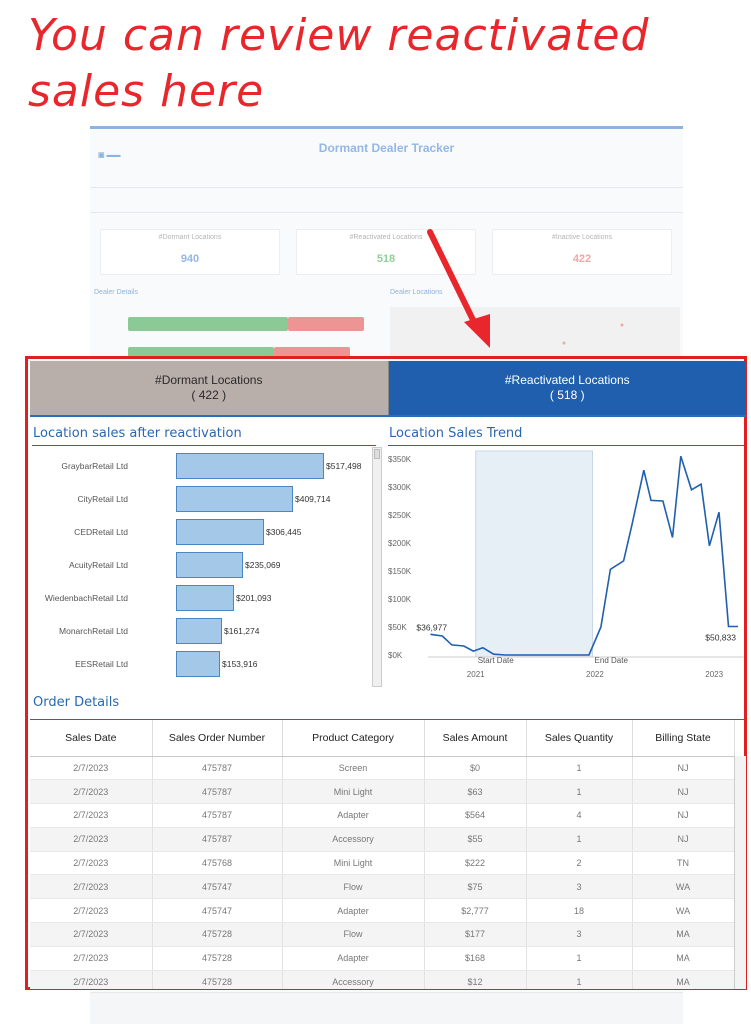 The width and height of the screenshot is (751, 1024). Describe the element at coordinates (458, 288) in the screenshot. I see `red-arrow-icon` at that location.